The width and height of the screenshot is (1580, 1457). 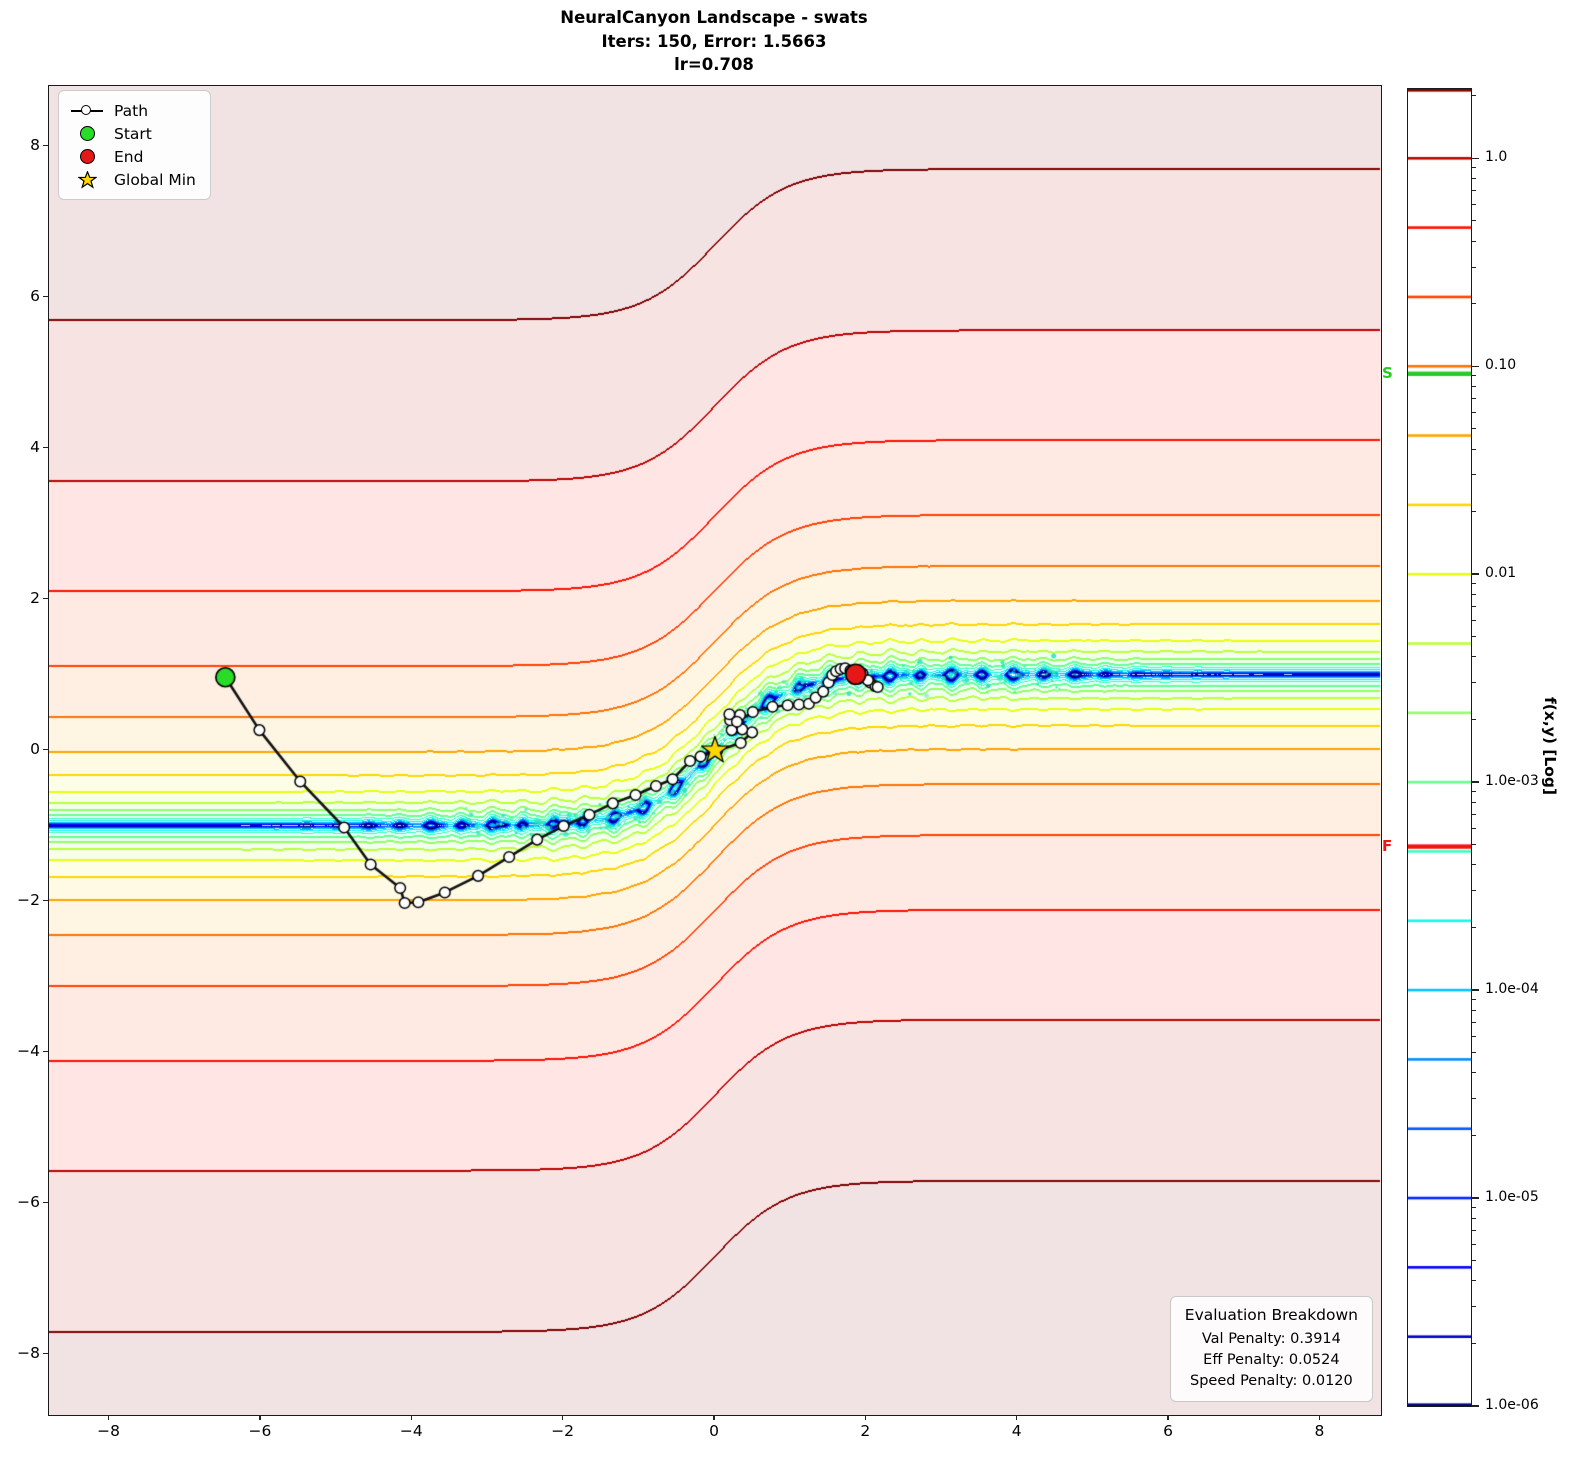 I want to click on y-tick-label: −4, so click(x=28, y=1051).